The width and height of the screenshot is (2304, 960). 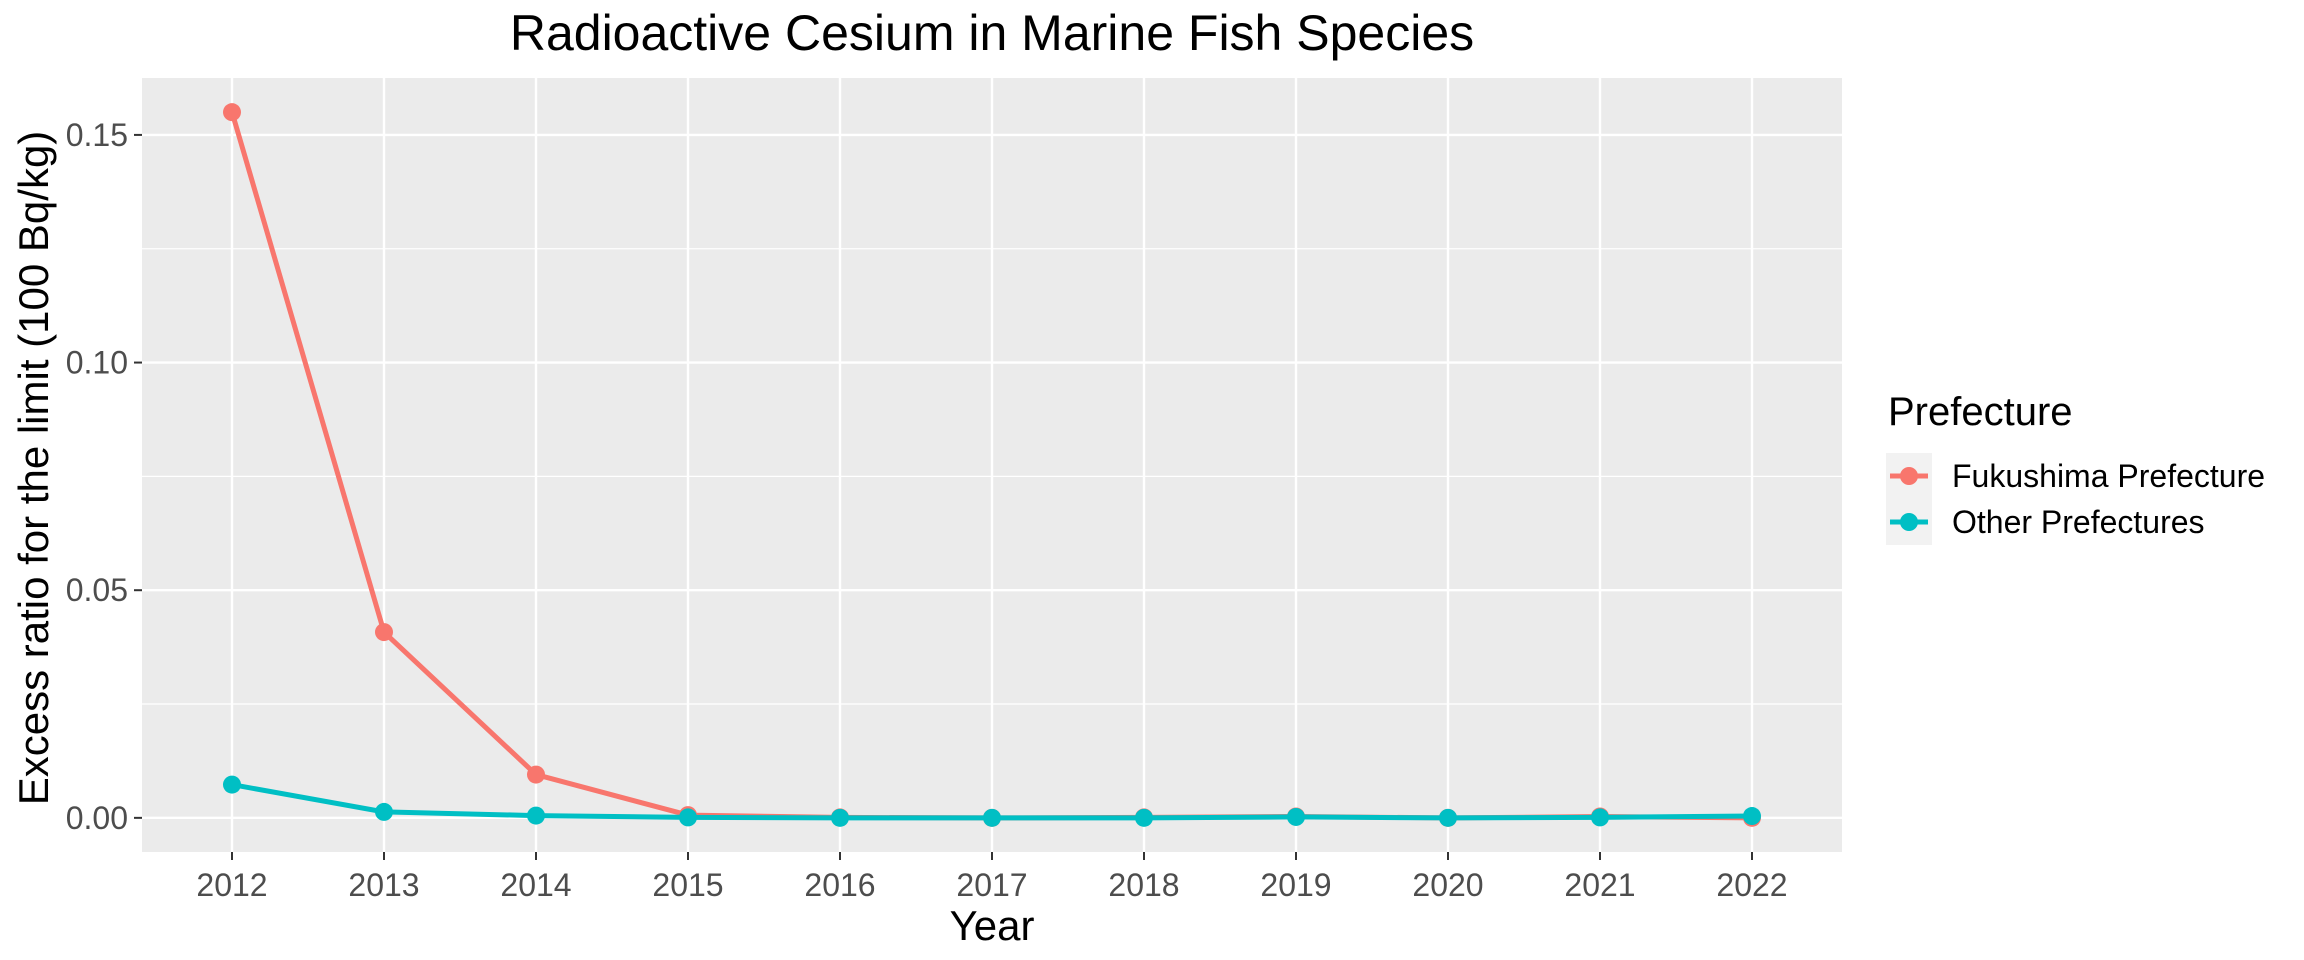 What do you see at coordinates (687, 885) in the screenshot?
I see `x-tick-label: 2015` at bounding box center [687, 885].